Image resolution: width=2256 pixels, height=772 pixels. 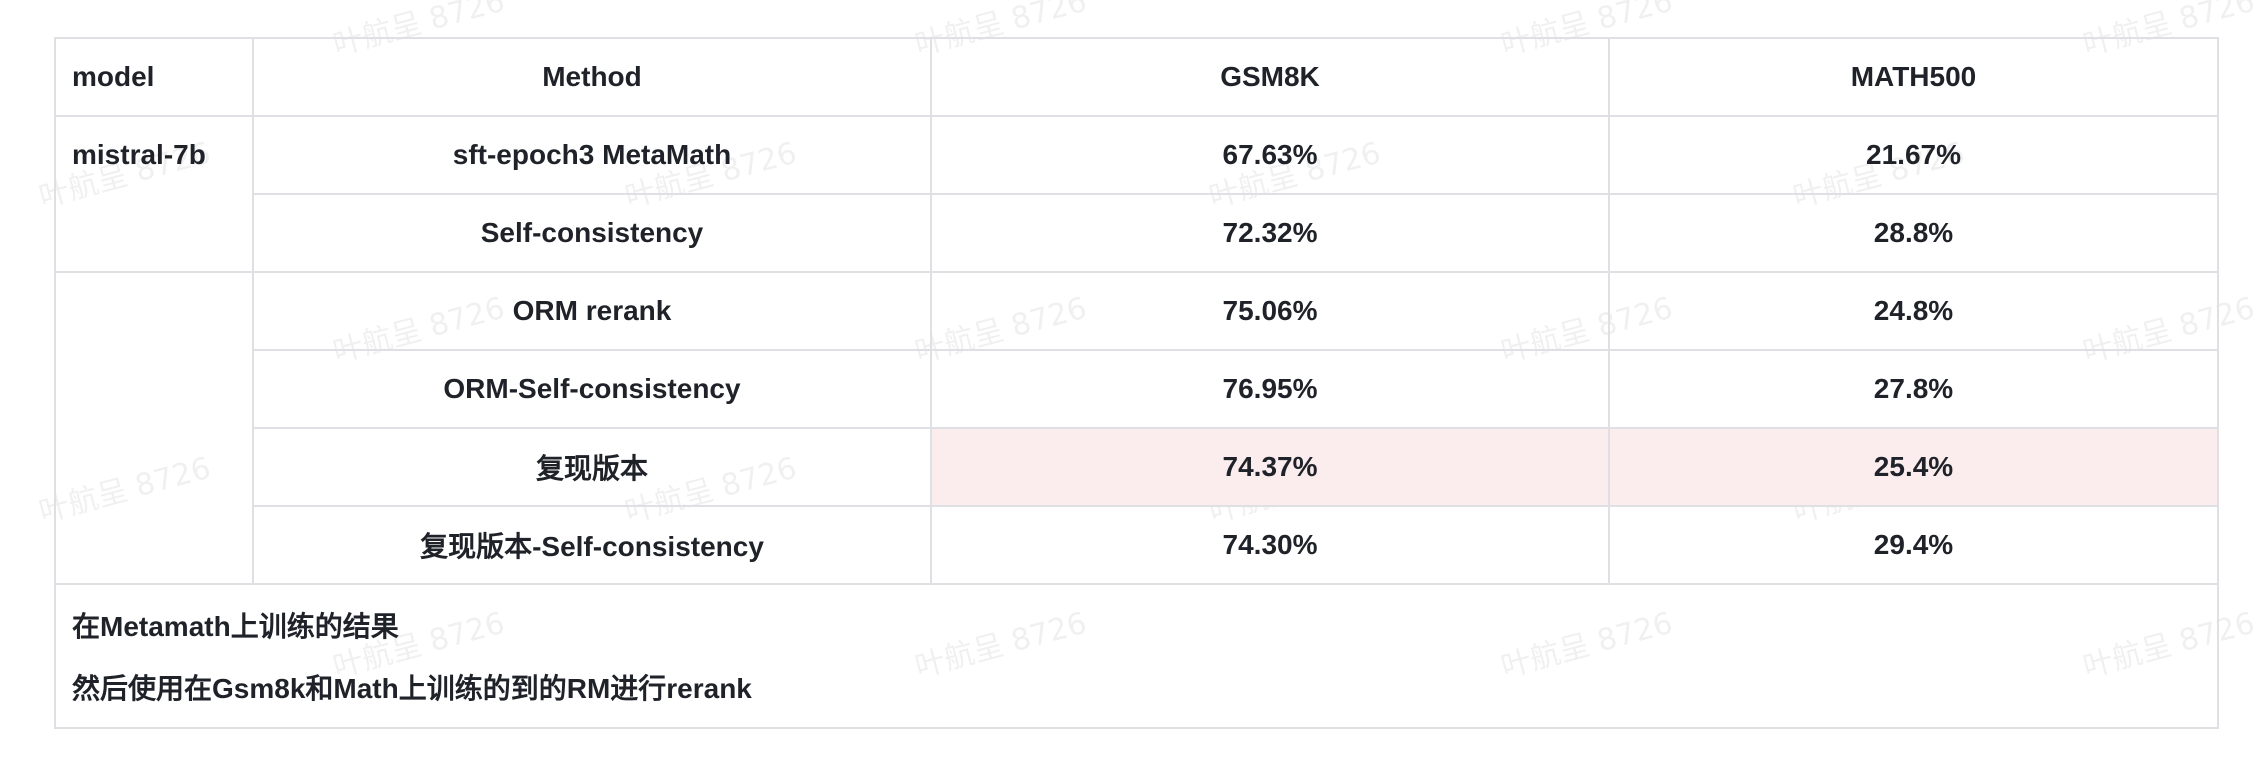 I want to click on method-cell: sft-epoch3 MetaMath, so click(x=592, y=155).